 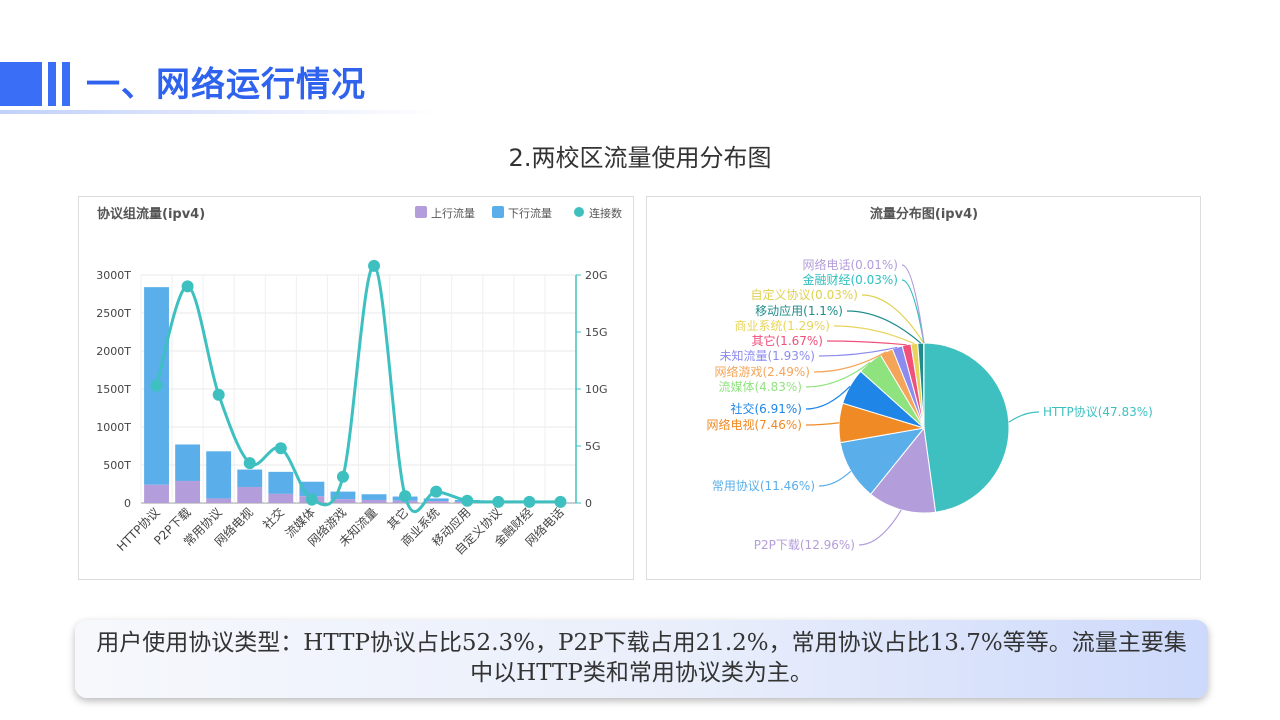 What do you see at coordinates (127, 503) in the screenshot?
I see `y-left-tick-label: 0` at bounding box center [127, 503].